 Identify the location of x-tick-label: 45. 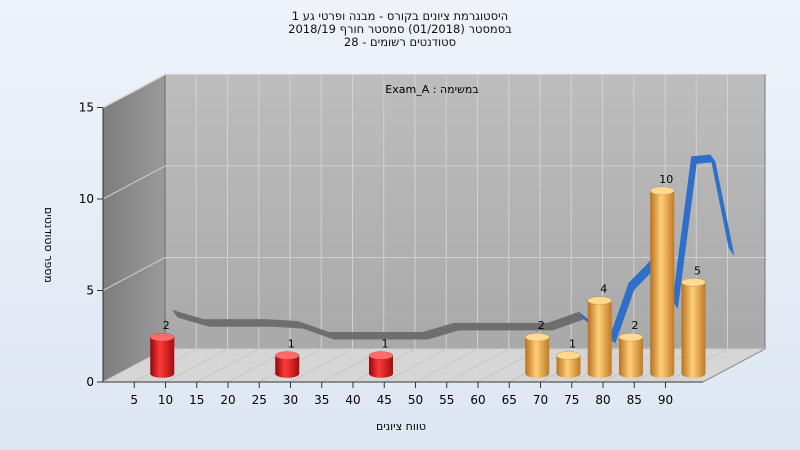
(384, 400).